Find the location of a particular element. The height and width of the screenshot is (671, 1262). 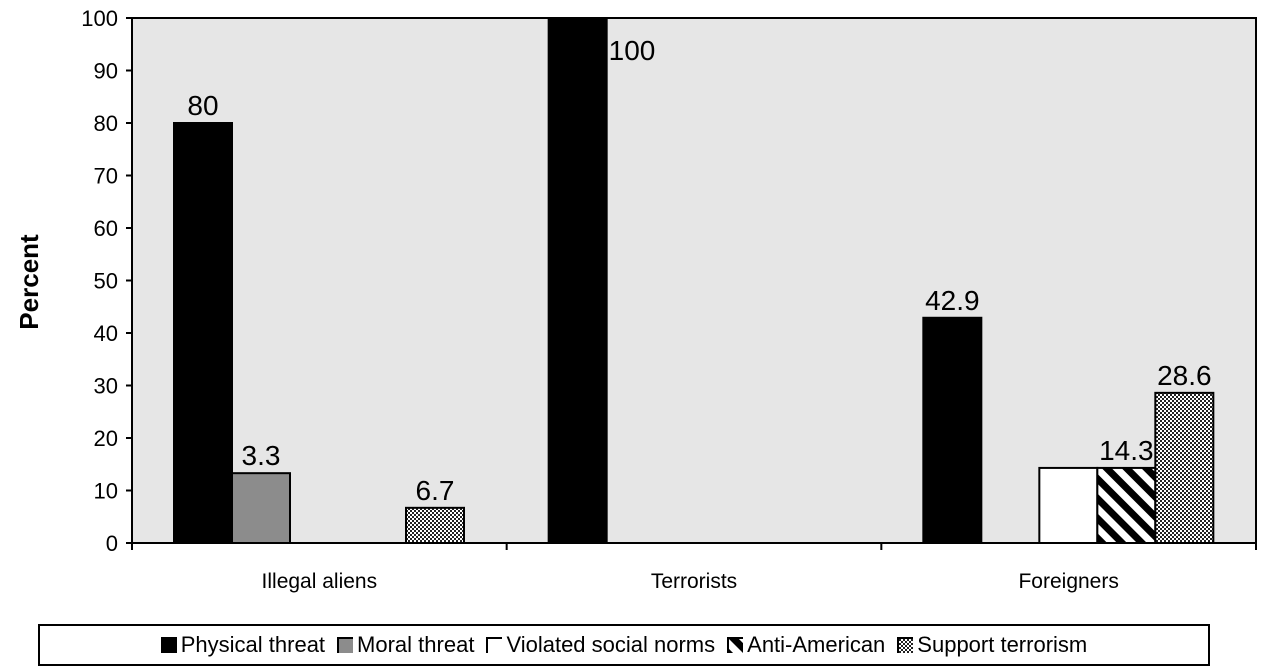

y-axis: 0 10 20 30 40 50 60 70 80 90 100 is located at coordinates (106, 281).